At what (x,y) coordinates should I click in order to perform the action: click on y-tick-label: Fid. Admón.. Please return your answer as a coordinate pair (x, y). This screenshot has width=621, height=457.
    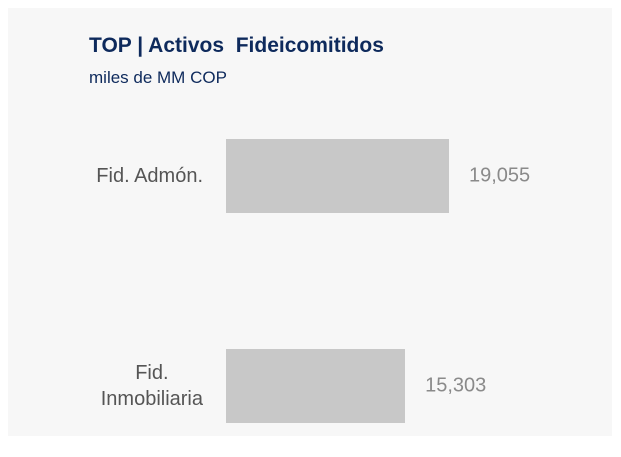
    Looking at the image, I should click on (149, 176).